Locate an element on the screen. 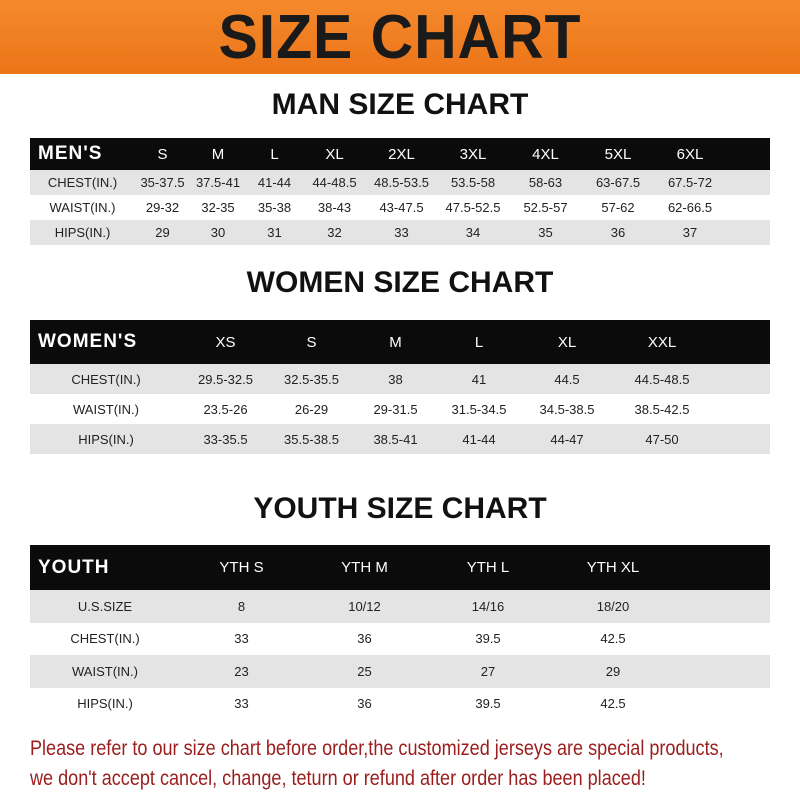 This screenshot has width=800, height=800. table-cell: 23 is located at coordinates (241, 671).